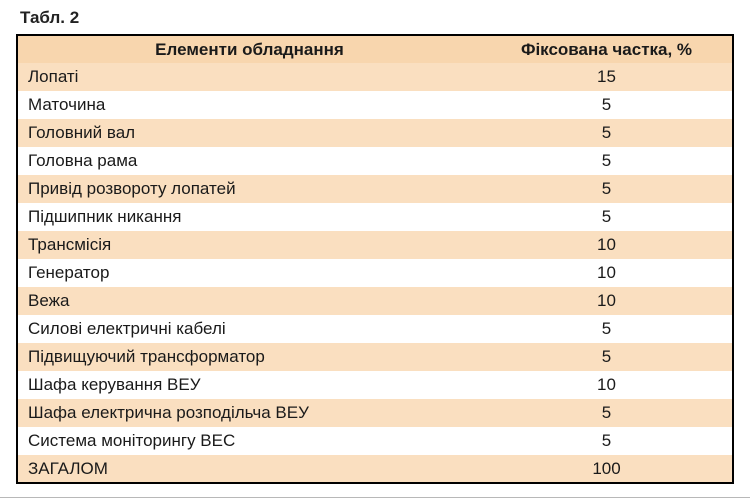 Image resolution: width=750 pixels, height=501 pixels. I want to click on table-row-total: ЗАГАЛОМ 100, so click(375, 469).